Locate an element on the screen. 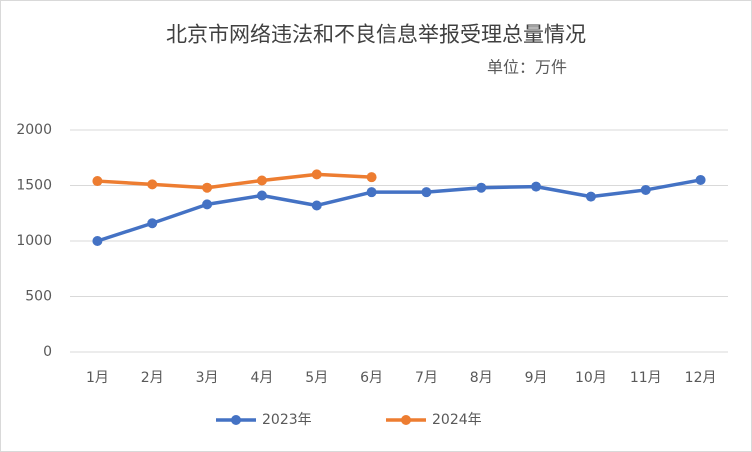 This screenshot has width=752, height=452. y-tick-label: 0 is located at coordinates (47, 352).